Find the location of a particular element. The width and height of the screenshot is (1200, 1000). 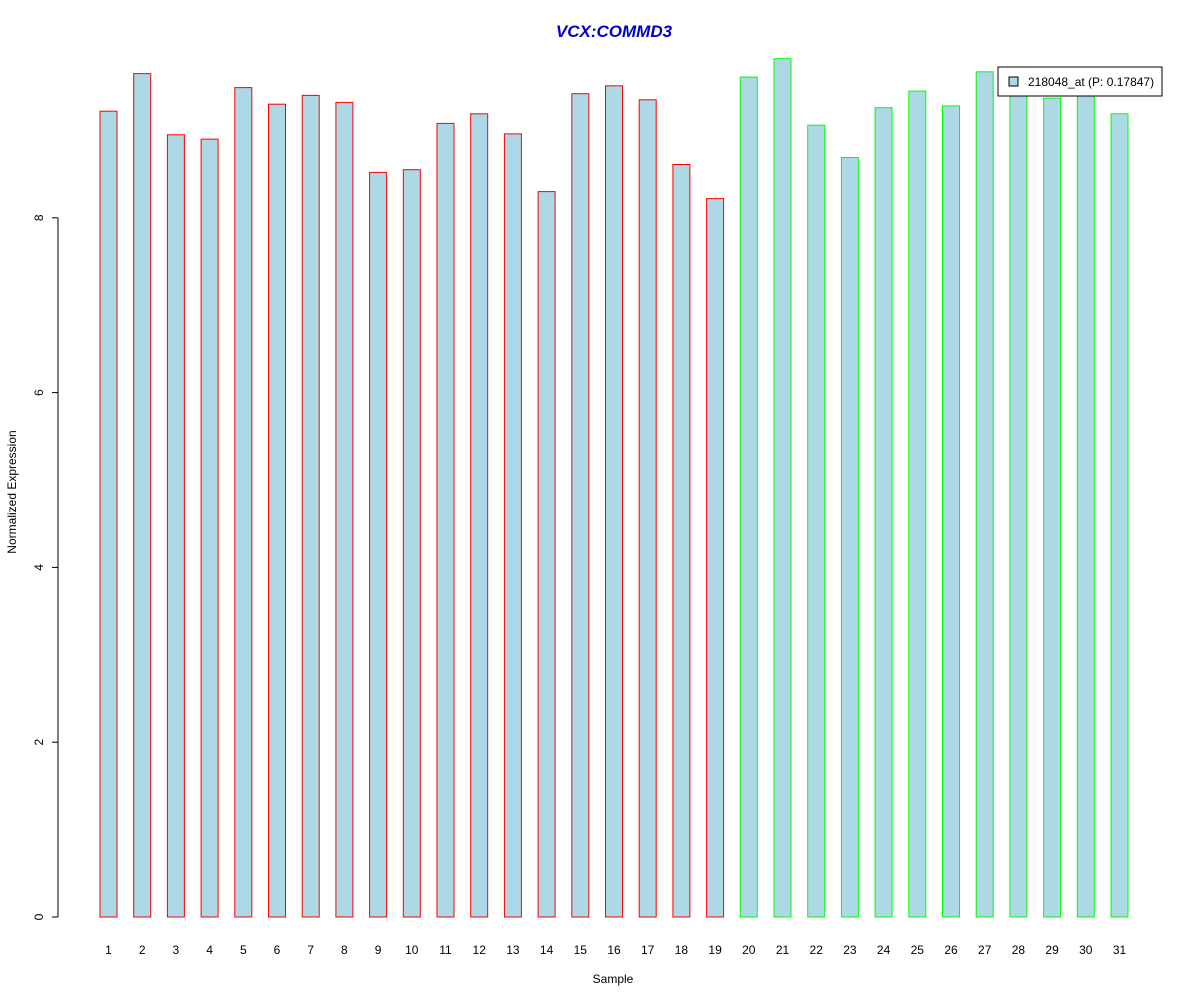

x-tick-label: 24 is located at coordinates (884, 950).